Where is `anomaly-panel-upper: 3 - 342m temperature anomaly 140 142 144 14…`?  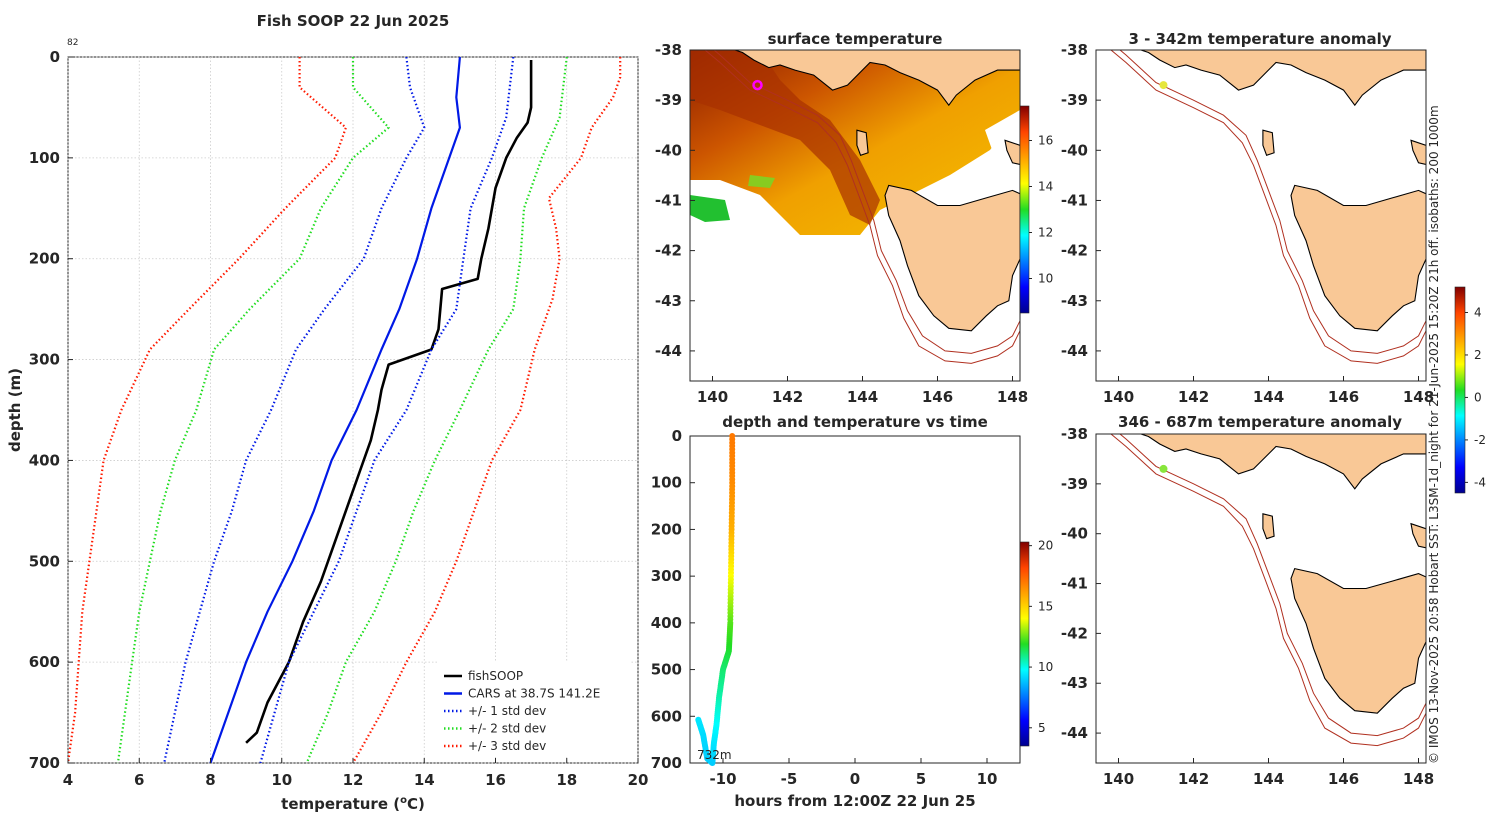 anomaly-panel-upper: 3 - 342m temperature anomaly 140 142 144 14… is located at coordinates (1247, 218).